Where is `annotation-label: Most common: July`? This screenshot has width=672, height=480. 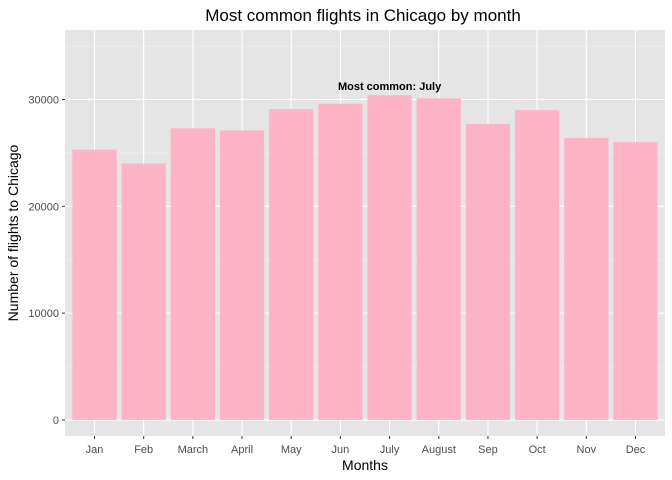 annotation-label: Most common: July is located at coordinates (390, 87).